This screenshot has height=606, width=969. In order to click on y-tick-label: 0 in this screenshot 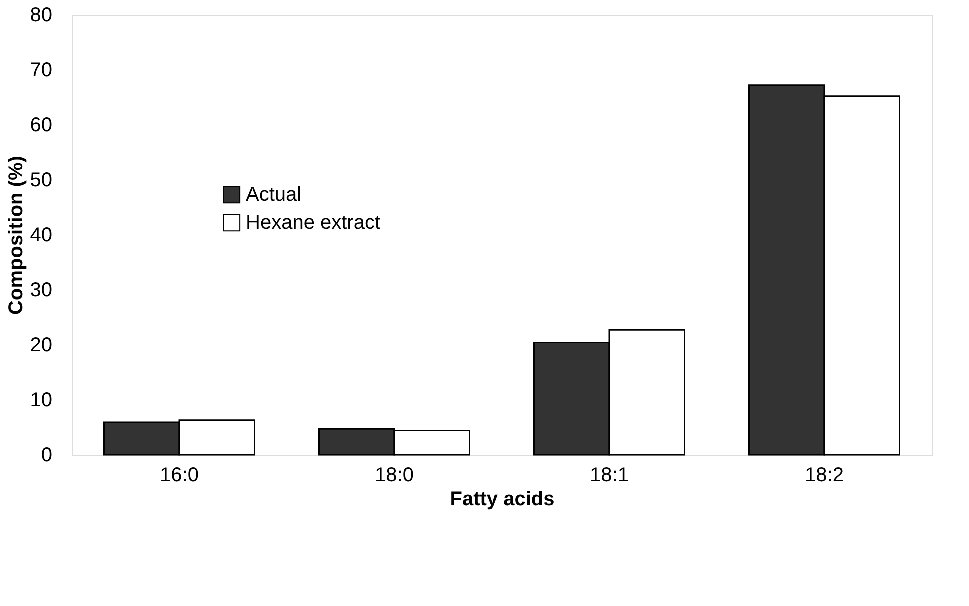, I will do `click(46, 455)`.